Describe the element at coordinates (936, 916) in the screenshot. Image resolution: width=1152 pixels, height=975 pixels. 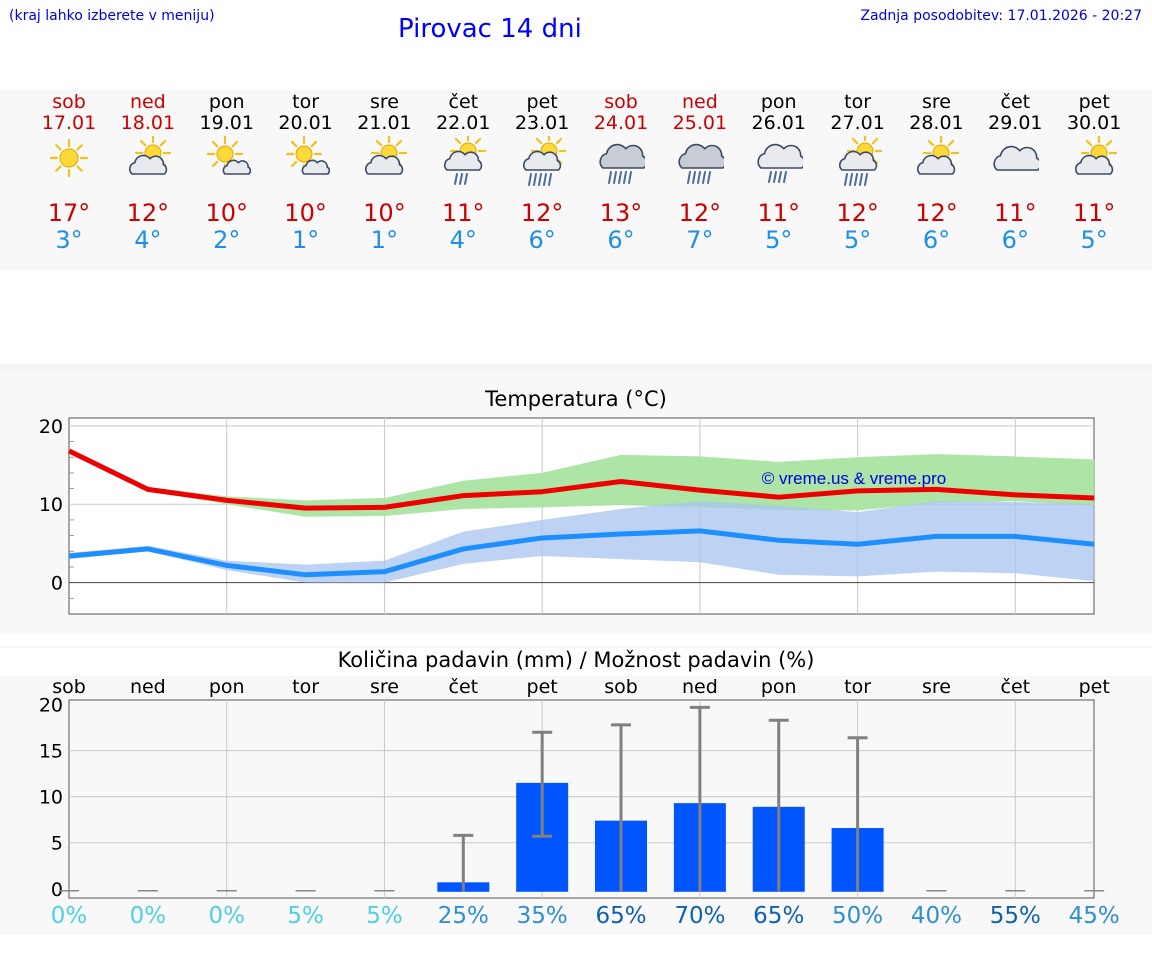
I see `precip-probability: 40%` at that location.